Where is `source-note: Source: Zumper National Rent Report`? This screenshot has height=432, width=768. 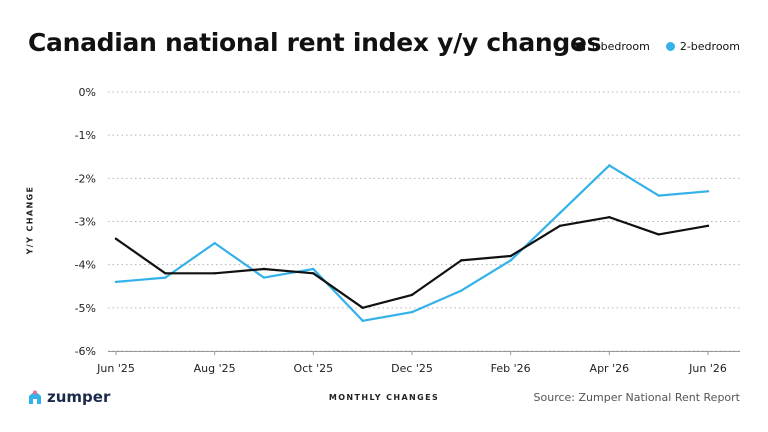
source-note: Source: Zumper National Rent Report is located at coordinates (636, 397).